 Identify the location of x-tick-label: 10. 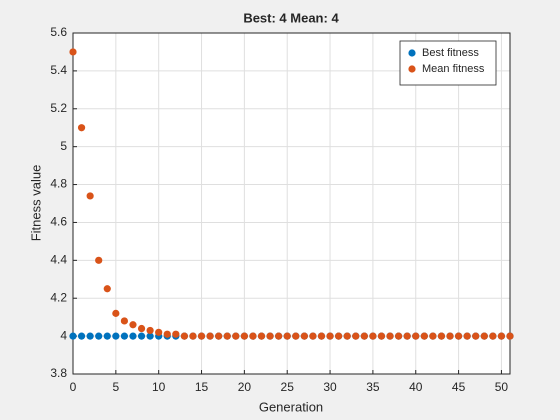
(159, 387).